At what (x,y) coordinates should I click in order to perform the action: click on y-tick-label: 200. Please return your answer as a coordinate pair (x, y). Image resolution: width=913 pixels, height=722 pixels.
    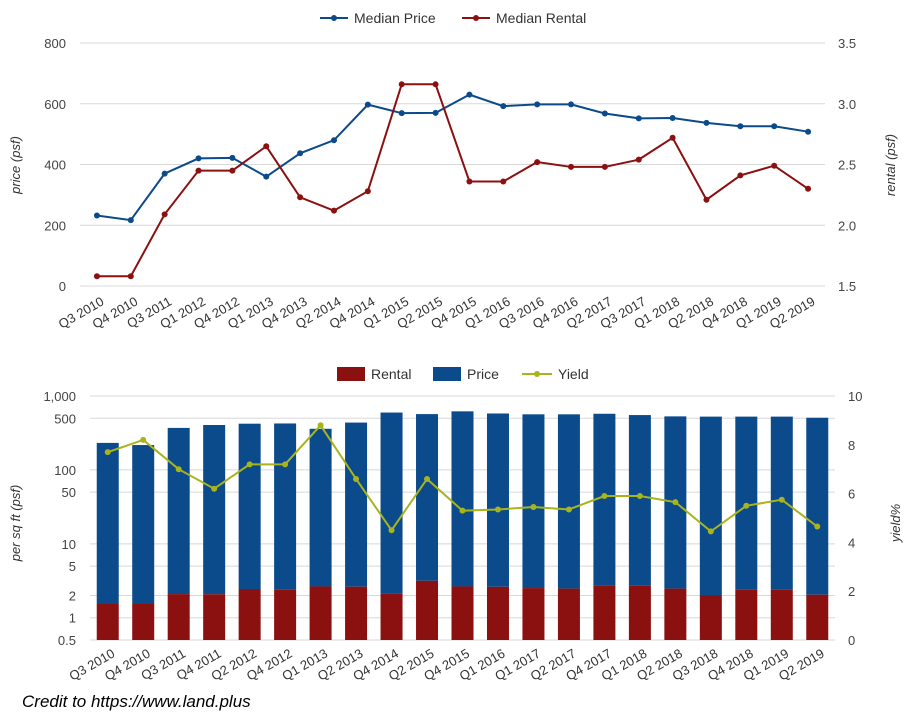
    Looking at the image, I should click on (55, 225).